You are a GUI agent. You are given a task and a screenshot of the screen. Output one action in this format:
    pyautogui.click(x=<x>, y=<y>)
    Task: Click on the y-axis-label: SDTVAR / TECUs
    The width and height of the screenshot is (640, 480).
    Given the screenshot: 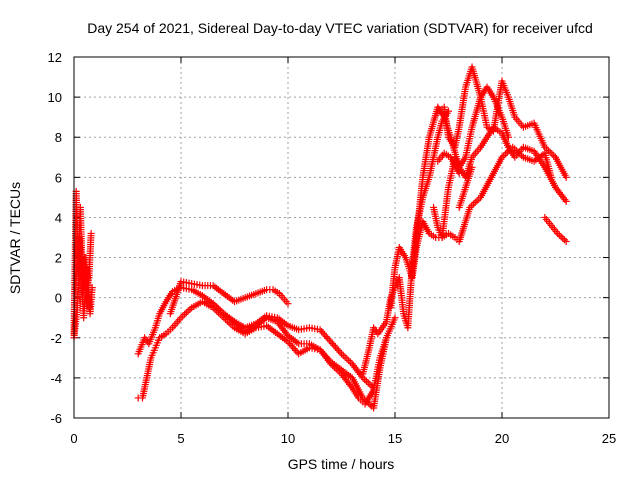 What is the action you would take?
    pyautogui.click(x=15, y=238)
    